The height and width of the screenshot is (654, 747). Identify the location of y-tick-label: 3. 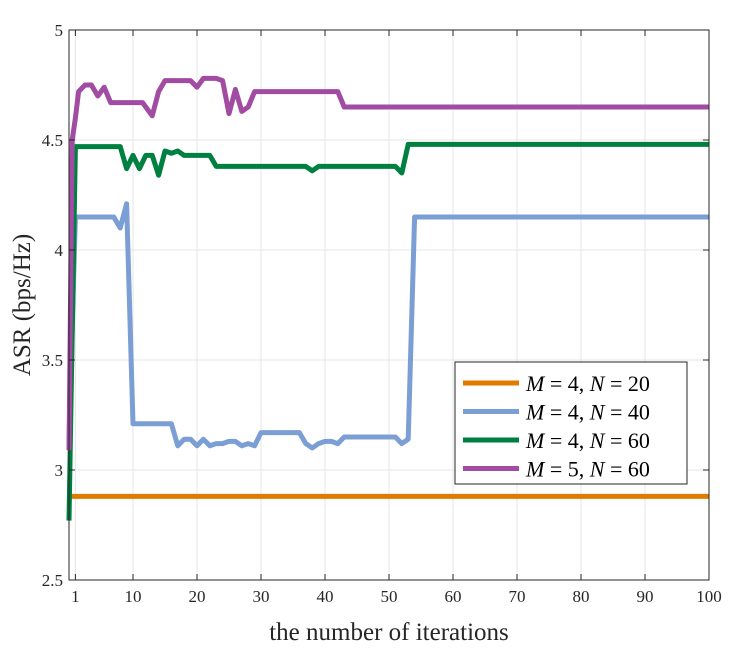
(59, 470).